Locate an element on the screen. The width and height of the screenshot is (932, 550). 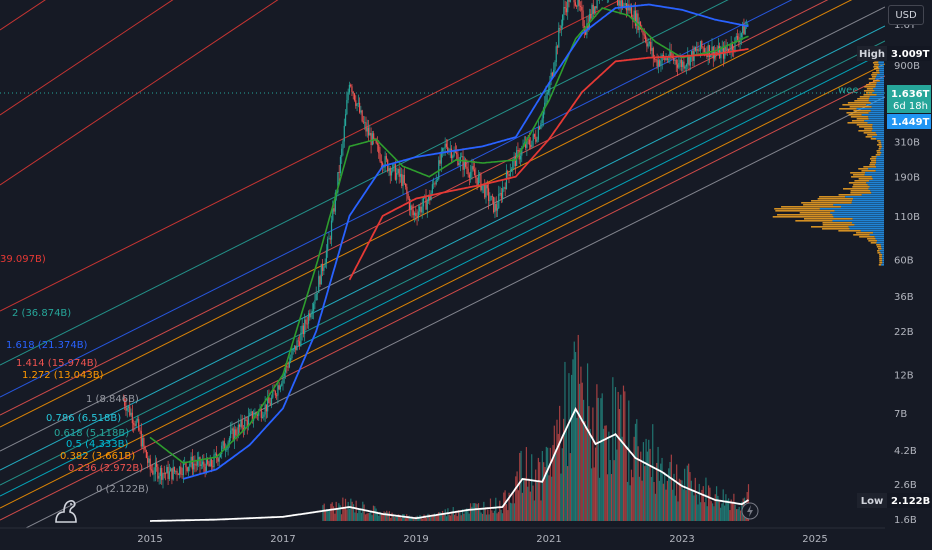
currency-button: USD is located at coordinates (906, 15).